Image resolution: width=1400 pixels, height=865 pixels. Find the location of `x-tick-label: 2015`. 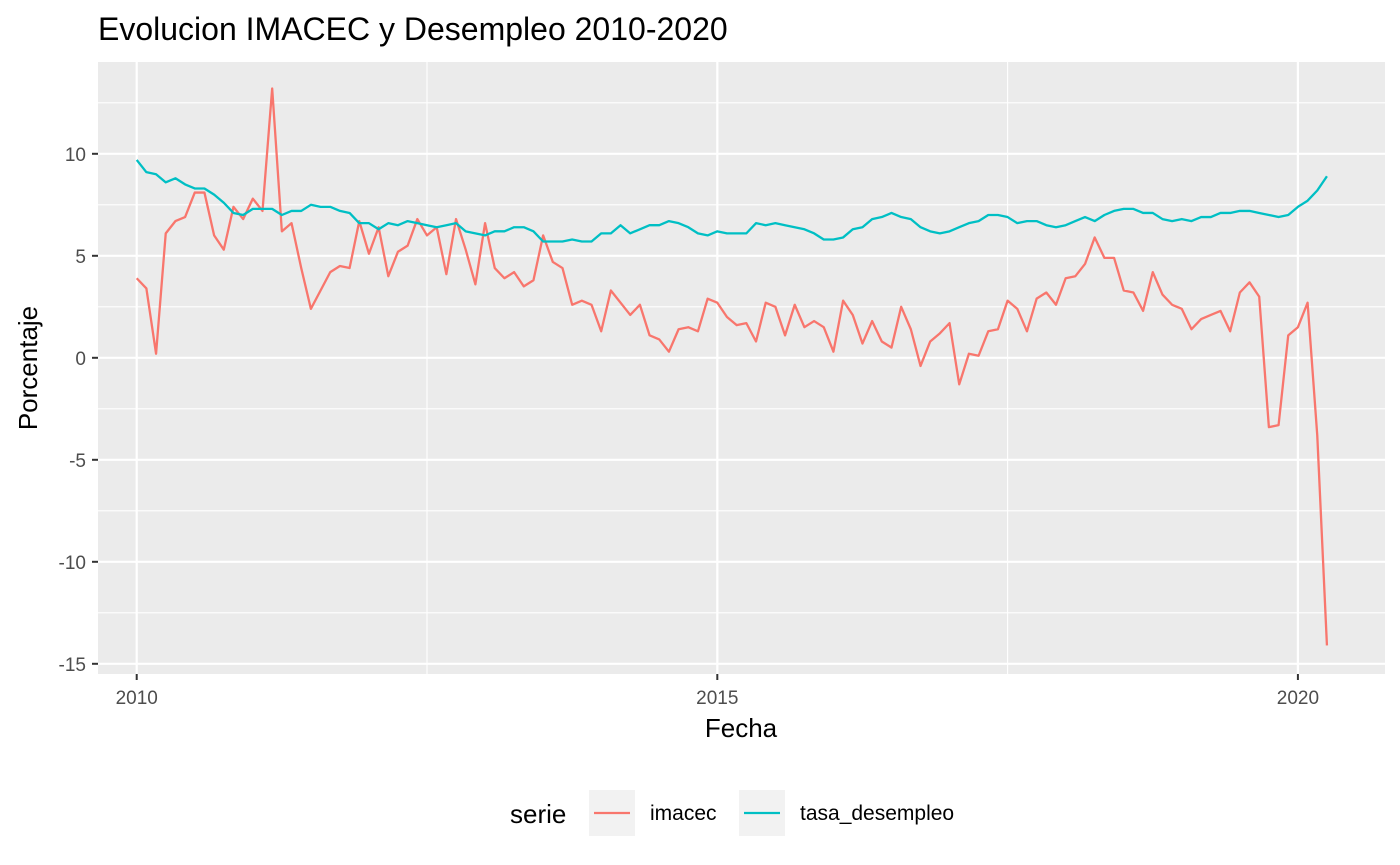

x-tick-label: 2015 is located at coordinates (717, 698).